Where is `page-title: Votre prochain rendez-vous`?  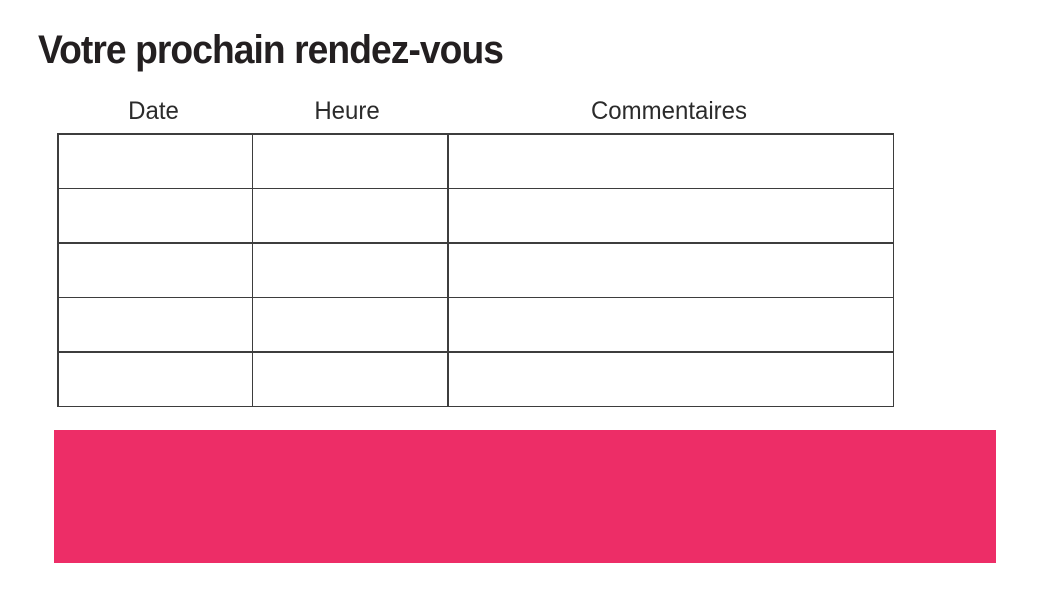 page-title: Votre prochain rendez-vous is located at coordinates (271, 50).